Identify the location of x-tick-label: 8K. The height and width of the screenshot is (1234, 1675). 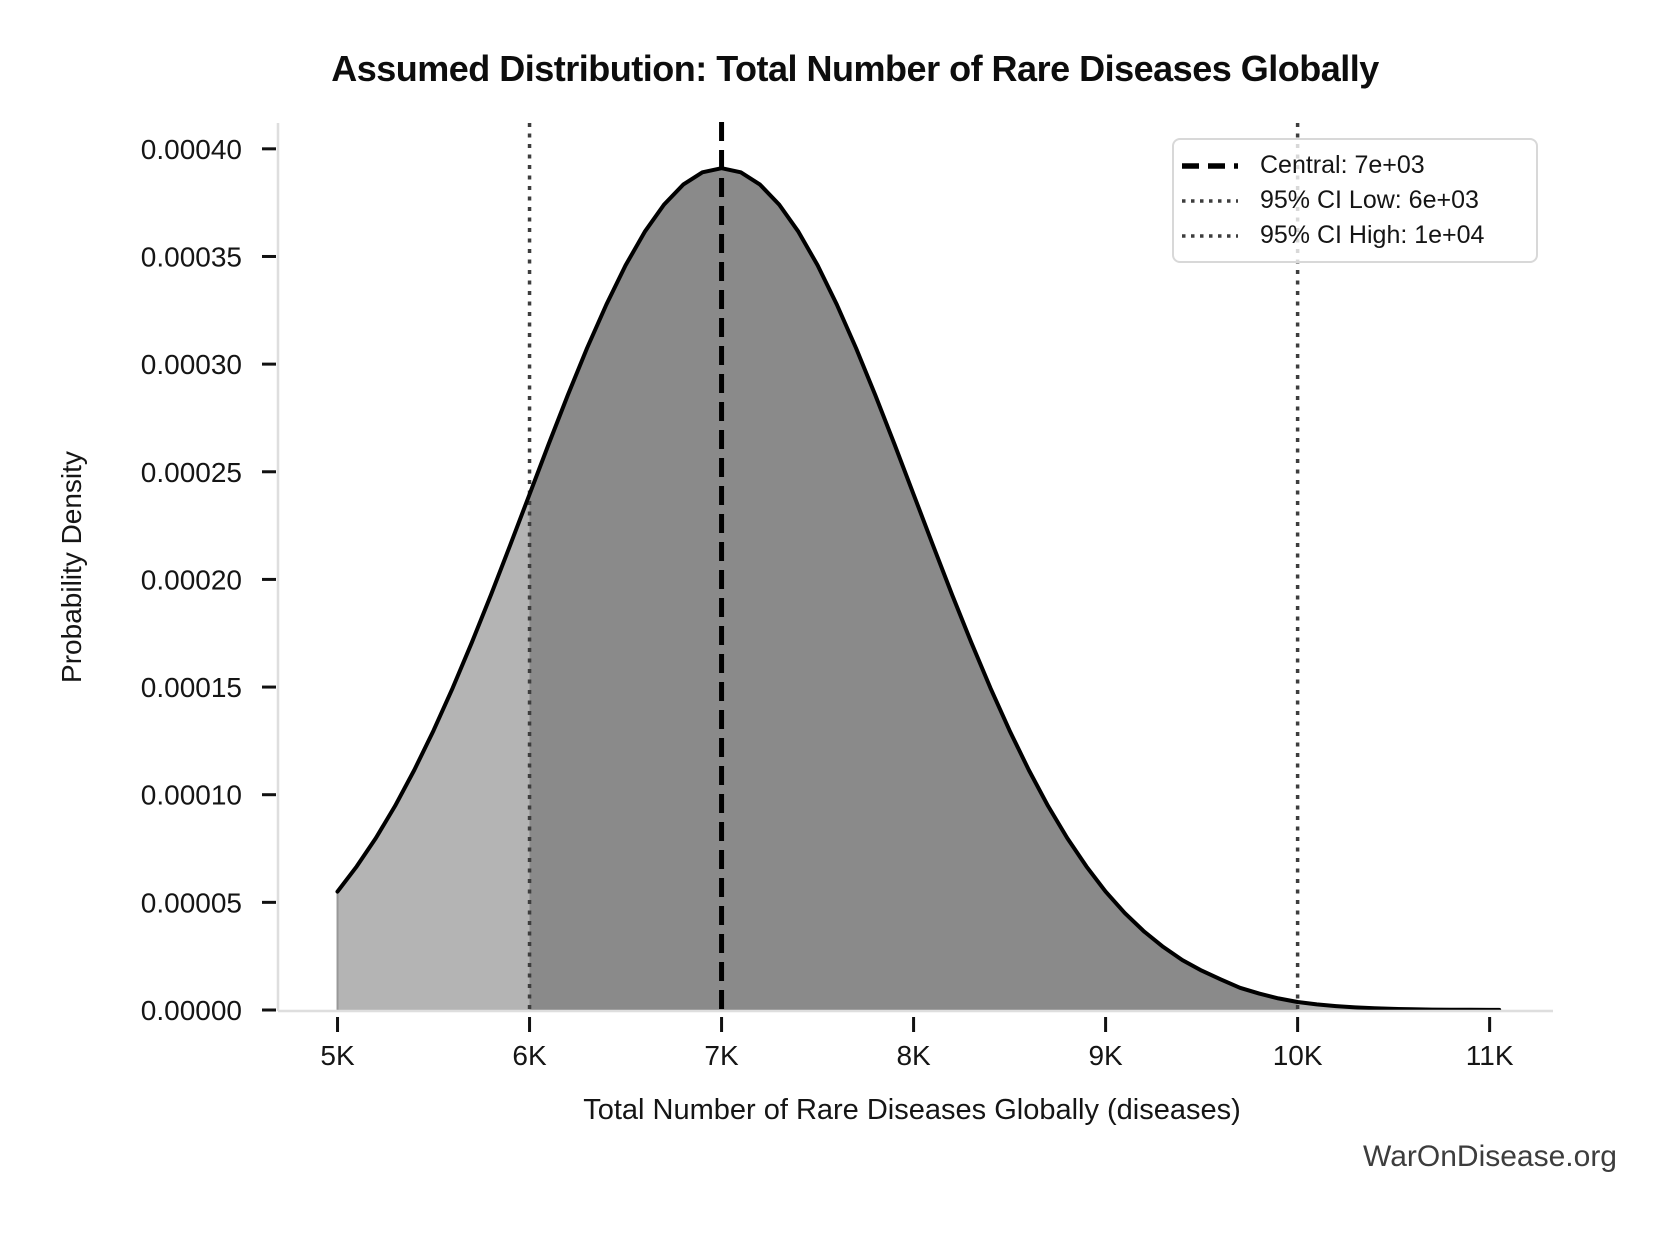
(913, 1055).